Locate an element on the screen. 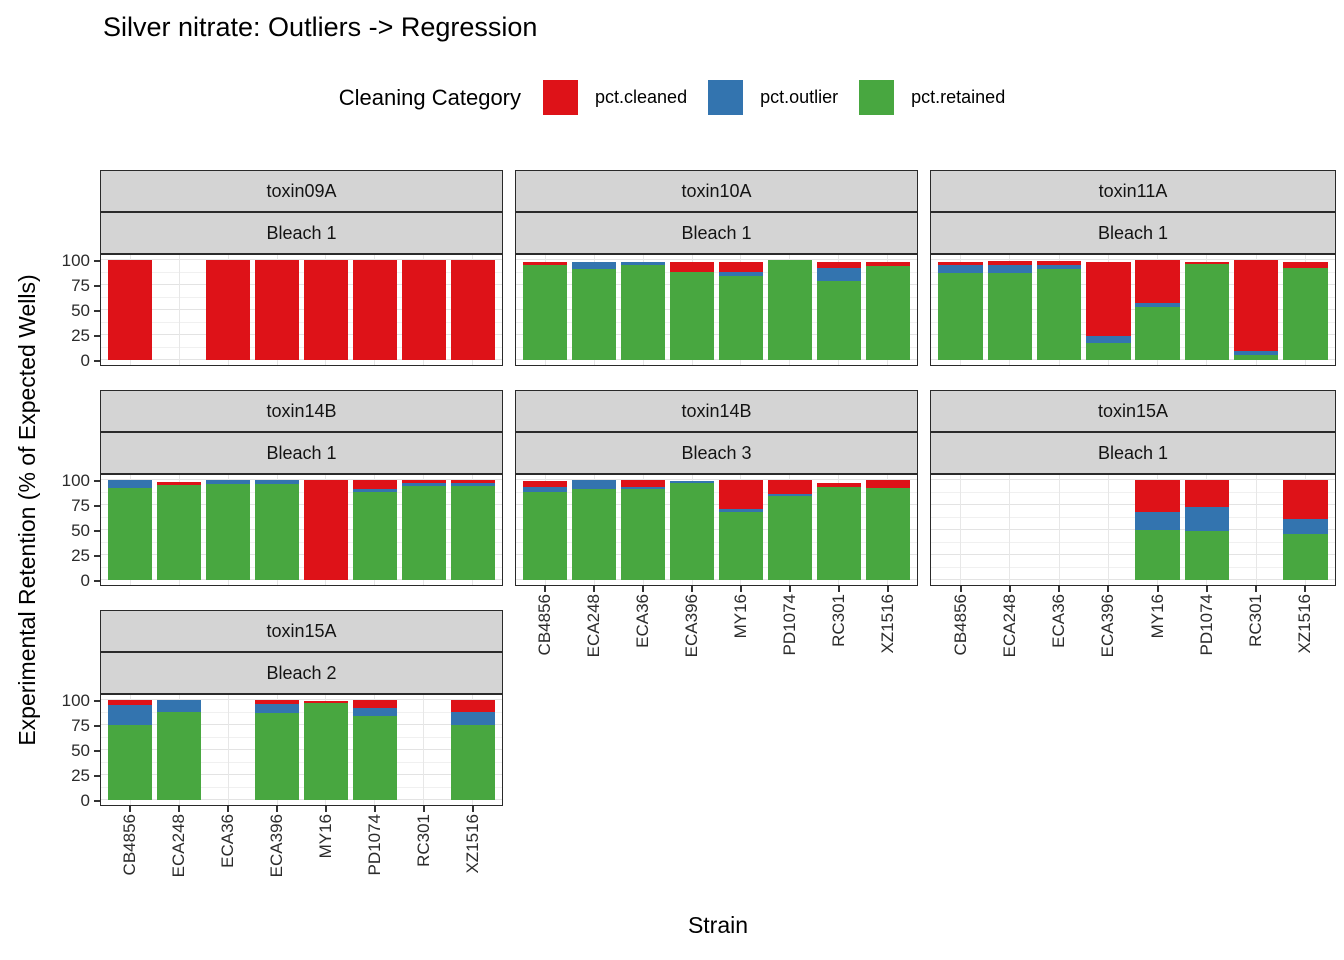 The width and height of the screenshot is (1344, 960). x-axis-title: Strain is located at coordinates (718, 925).